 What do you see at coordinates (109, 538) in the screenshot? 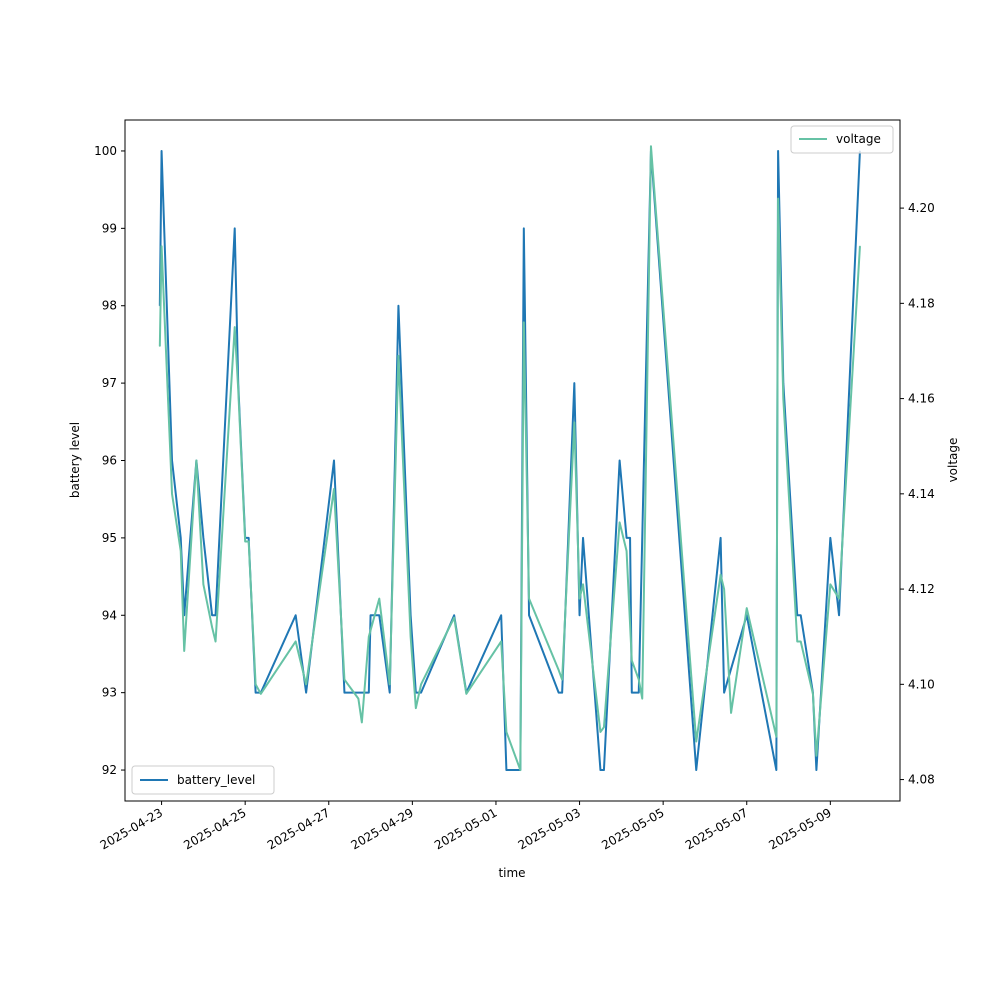
I see `left-y-tick-label: 95` at bounding box center [109, 538].